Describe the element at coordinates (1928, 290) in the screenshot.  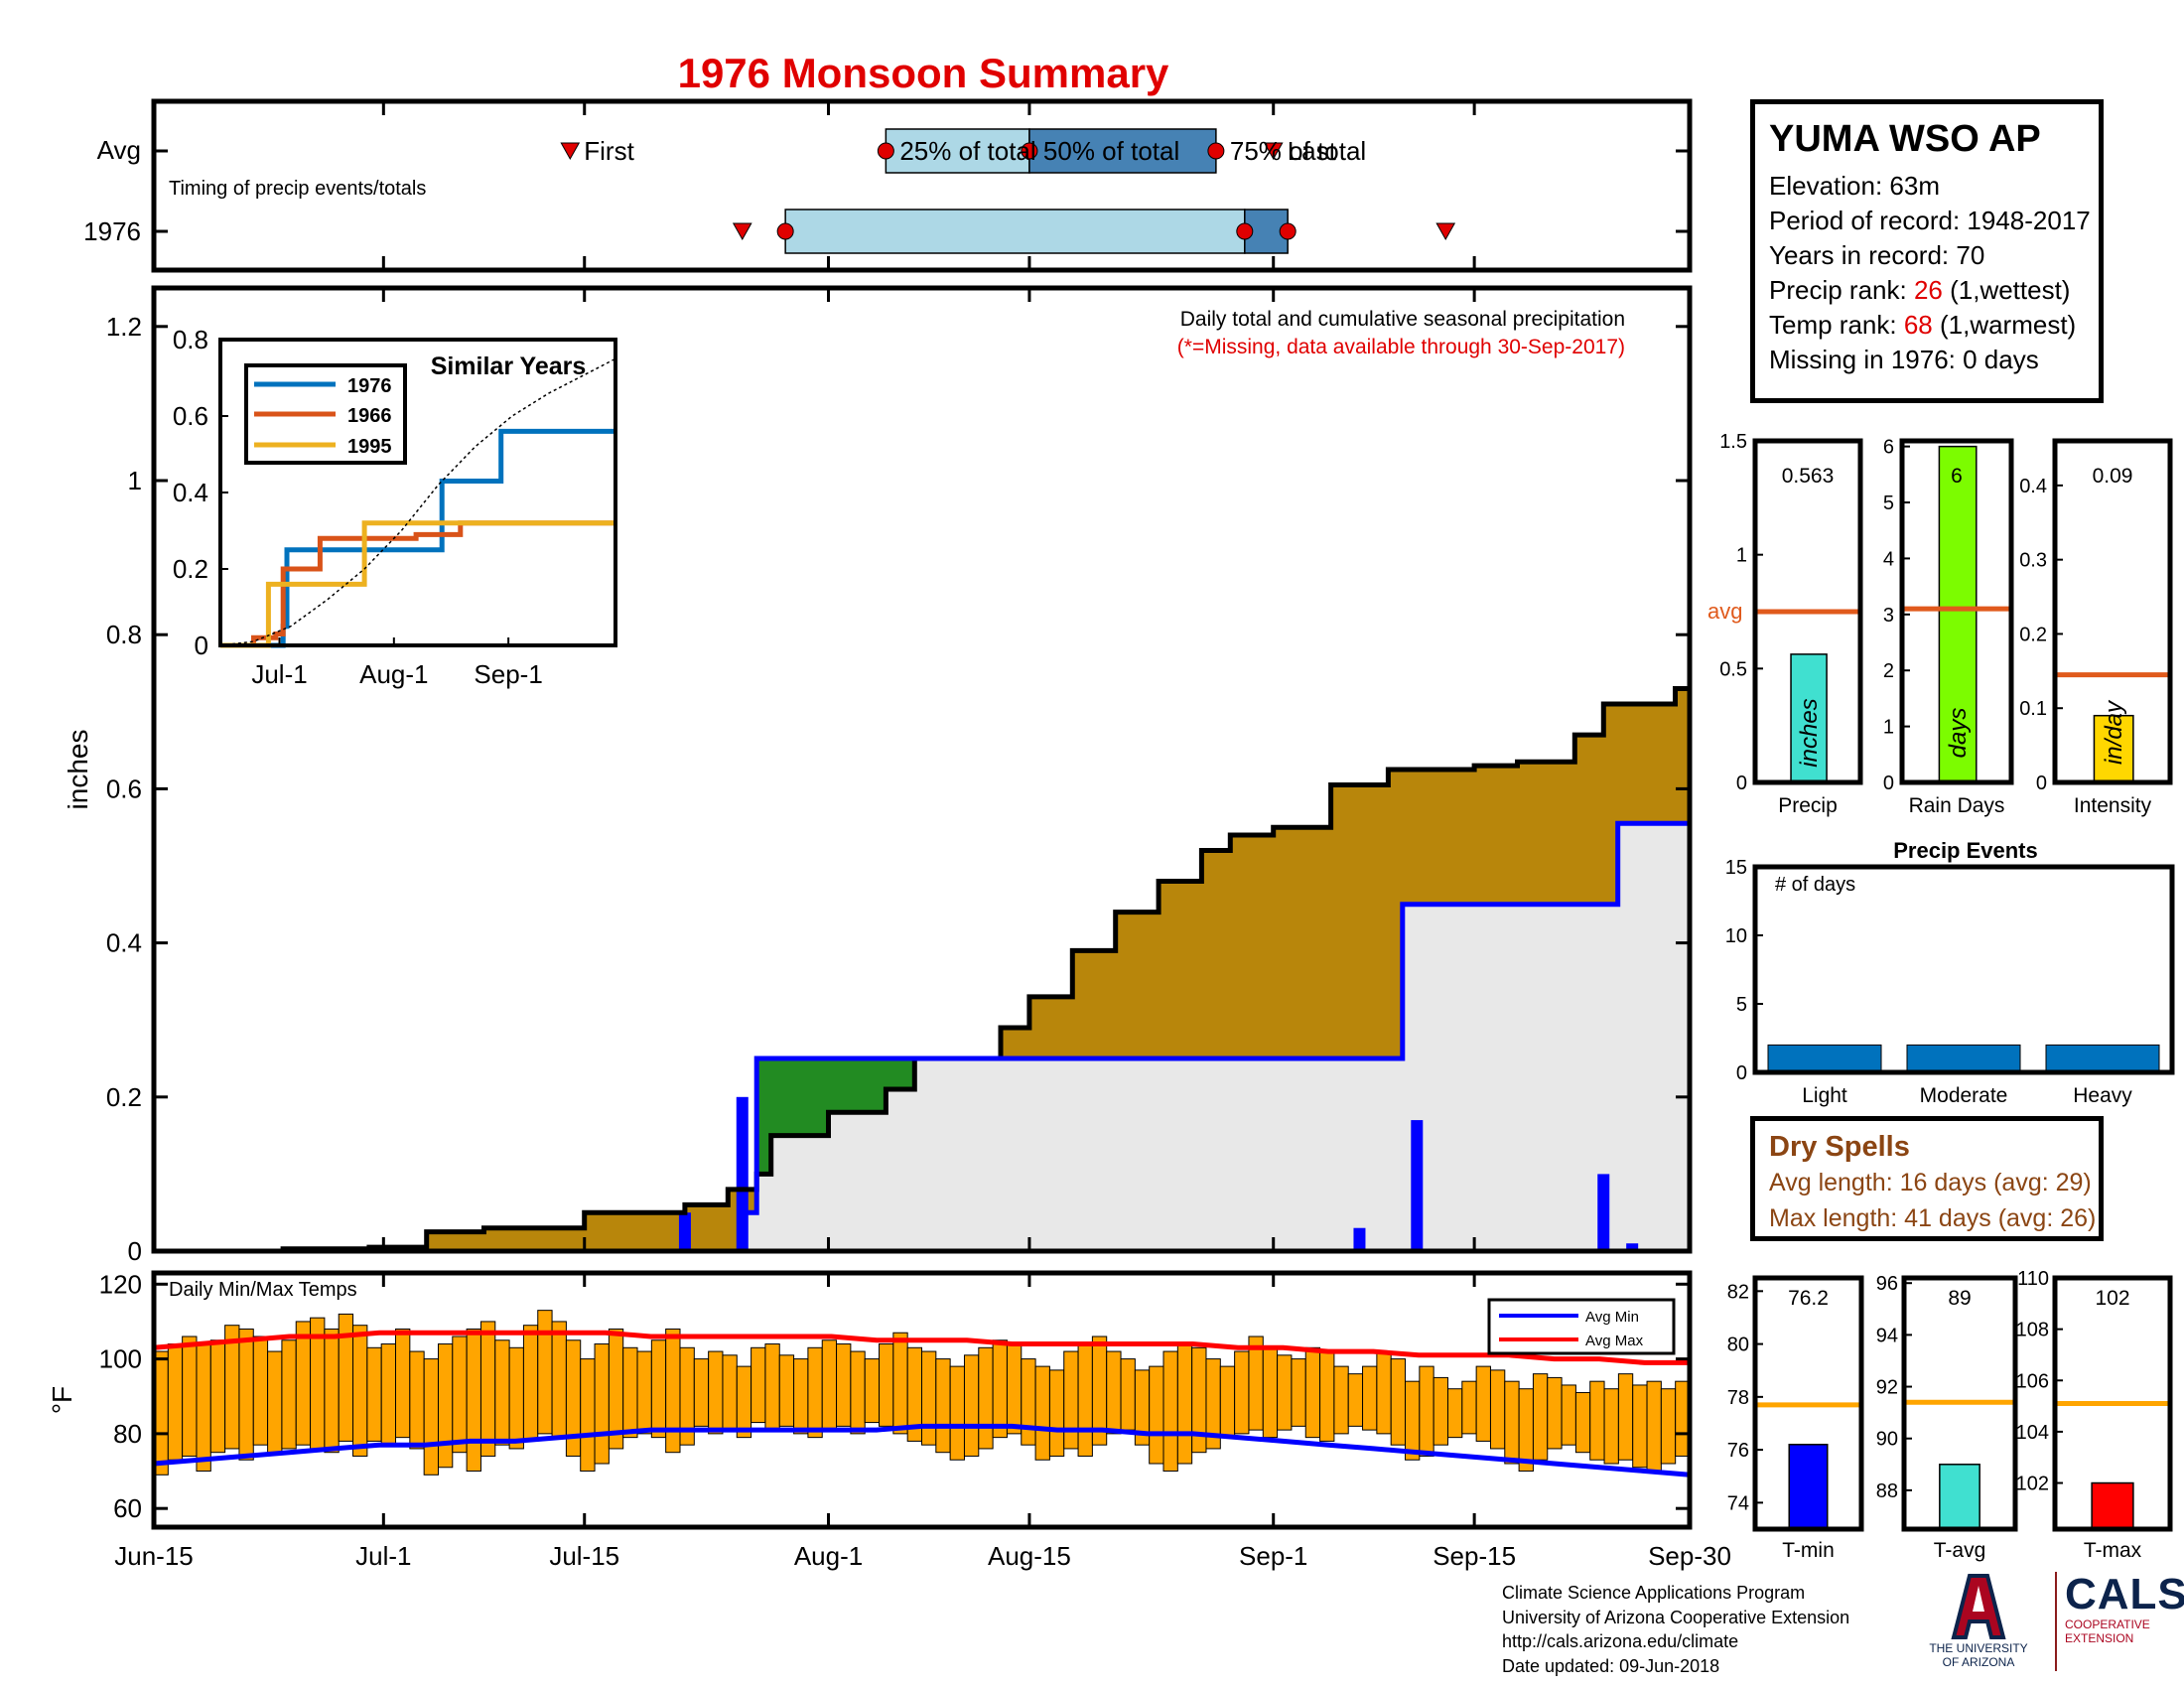
I see `precip-rank-value: 26` at that location.